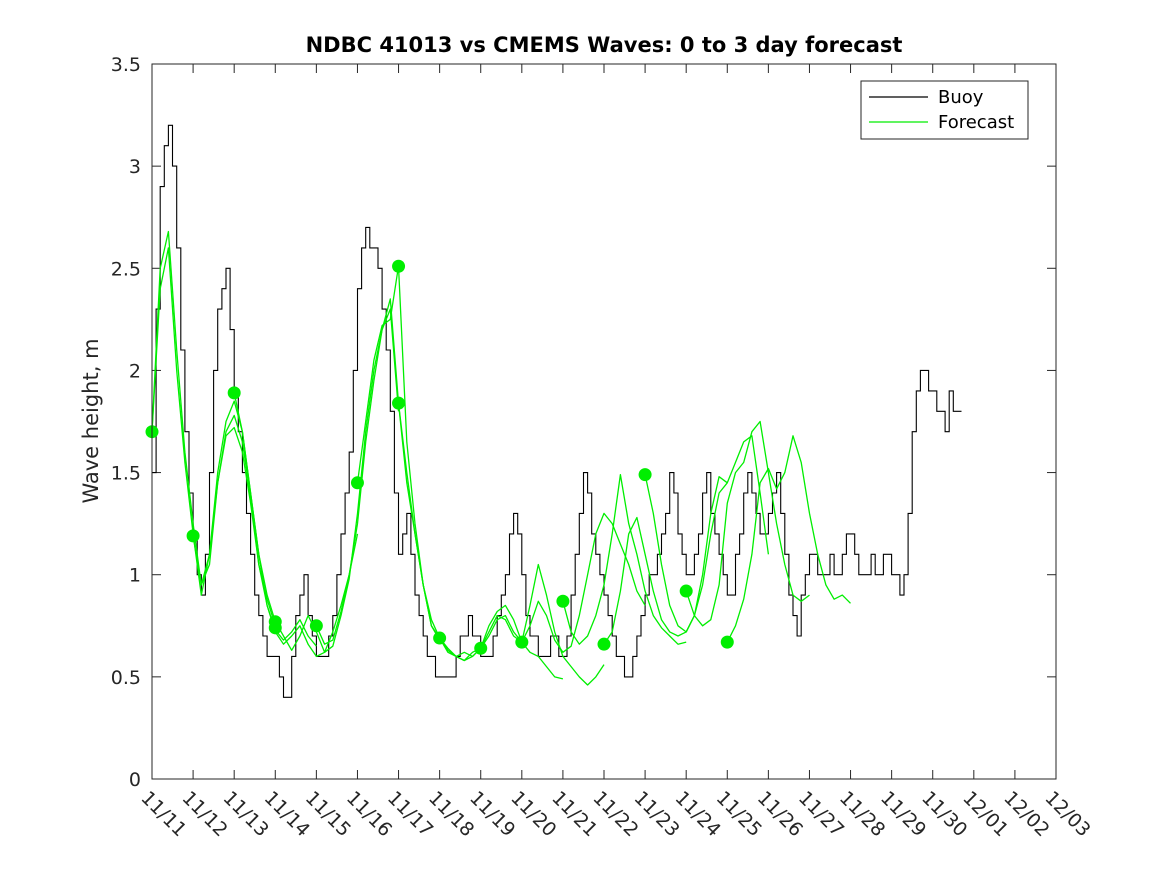  Describe the element at coordinates (126, 65) in the screenshot. I see `y-tick-label: 3.5` at that location.